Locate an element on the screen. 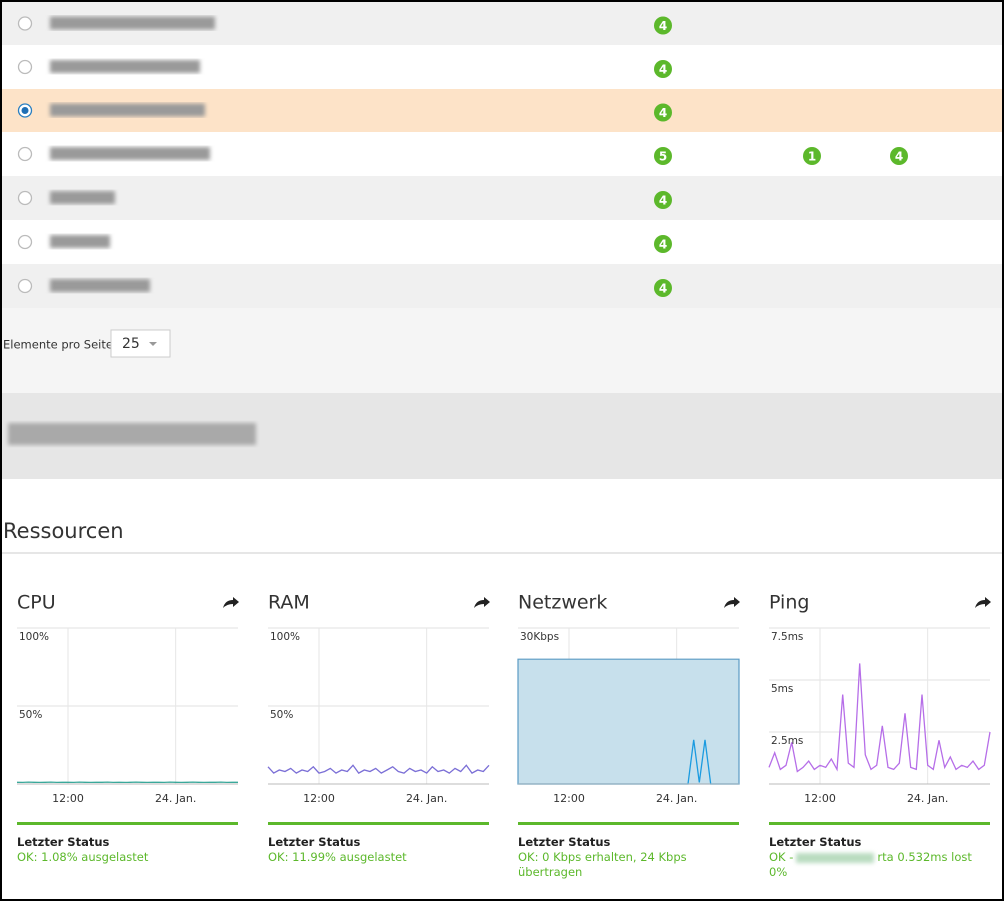  status: Letzter Status OK: 11.99% ausgelastet is located at coordinates (375, 850).